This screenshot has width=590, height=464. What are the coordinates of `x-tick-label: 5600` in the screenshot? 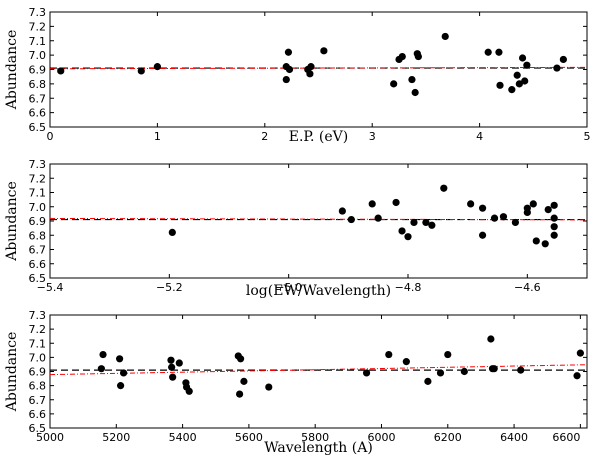 It's located at (249, 437).